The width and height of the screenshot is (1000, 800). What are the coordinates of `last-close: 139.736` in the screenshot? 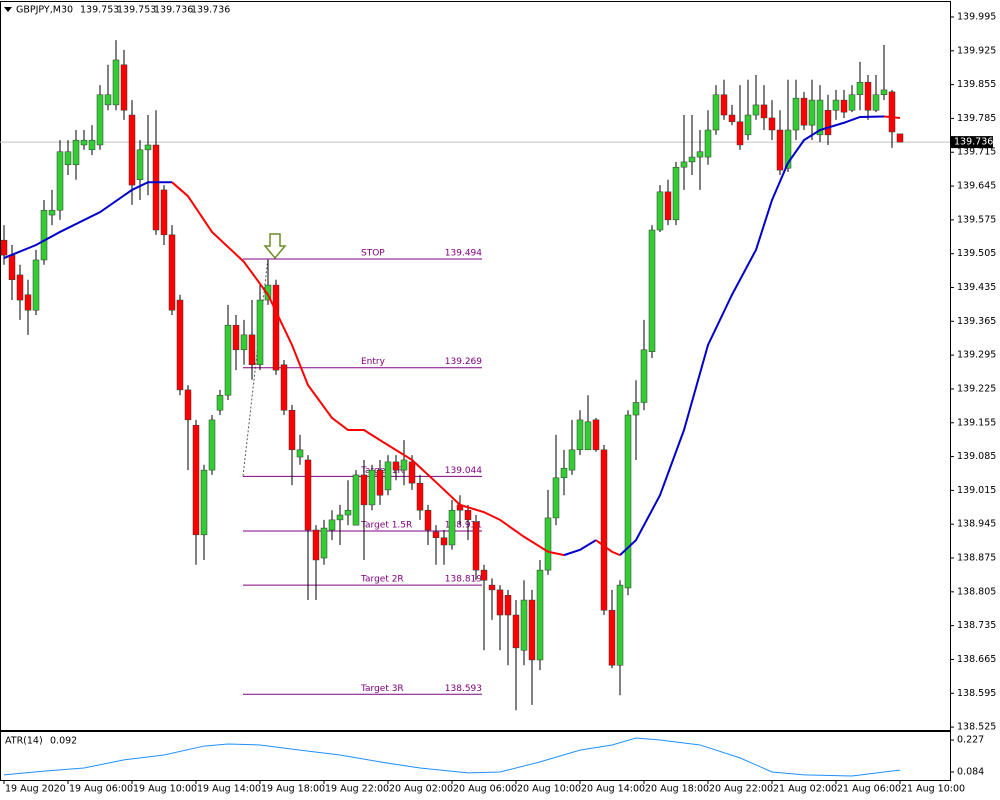 It's located at (210, 10).